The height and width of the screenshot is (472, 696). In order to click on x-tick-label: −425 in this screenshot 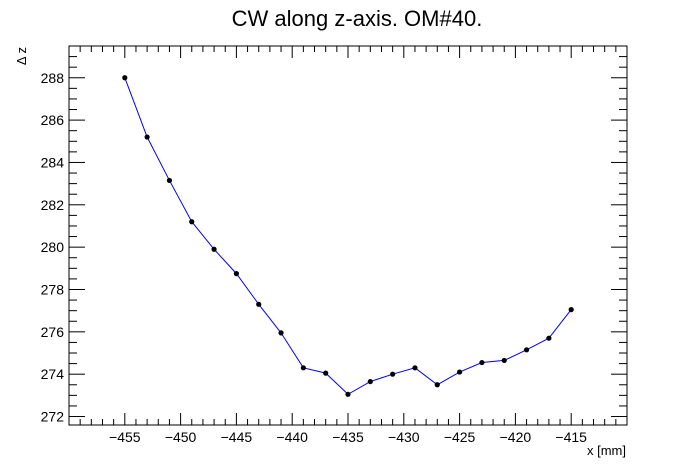, I will do `click(460, 437)`.